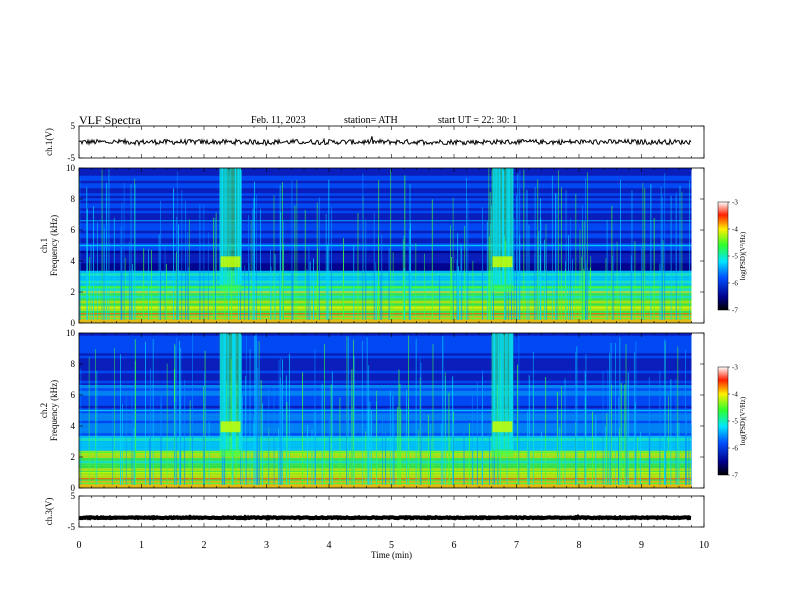 This screenshot has height=612, width=792. Describe the element at coordinates (278, 120) in the screenshot. I see `date-label: Feb. 11, 2023` at that location.